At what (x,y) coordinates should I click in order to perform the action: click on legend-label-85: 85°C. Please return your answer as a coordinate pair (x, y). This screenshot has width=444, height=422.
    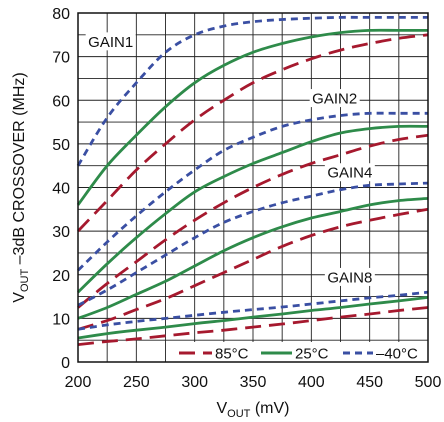
    Looking at the image, I should click on (232, 354).